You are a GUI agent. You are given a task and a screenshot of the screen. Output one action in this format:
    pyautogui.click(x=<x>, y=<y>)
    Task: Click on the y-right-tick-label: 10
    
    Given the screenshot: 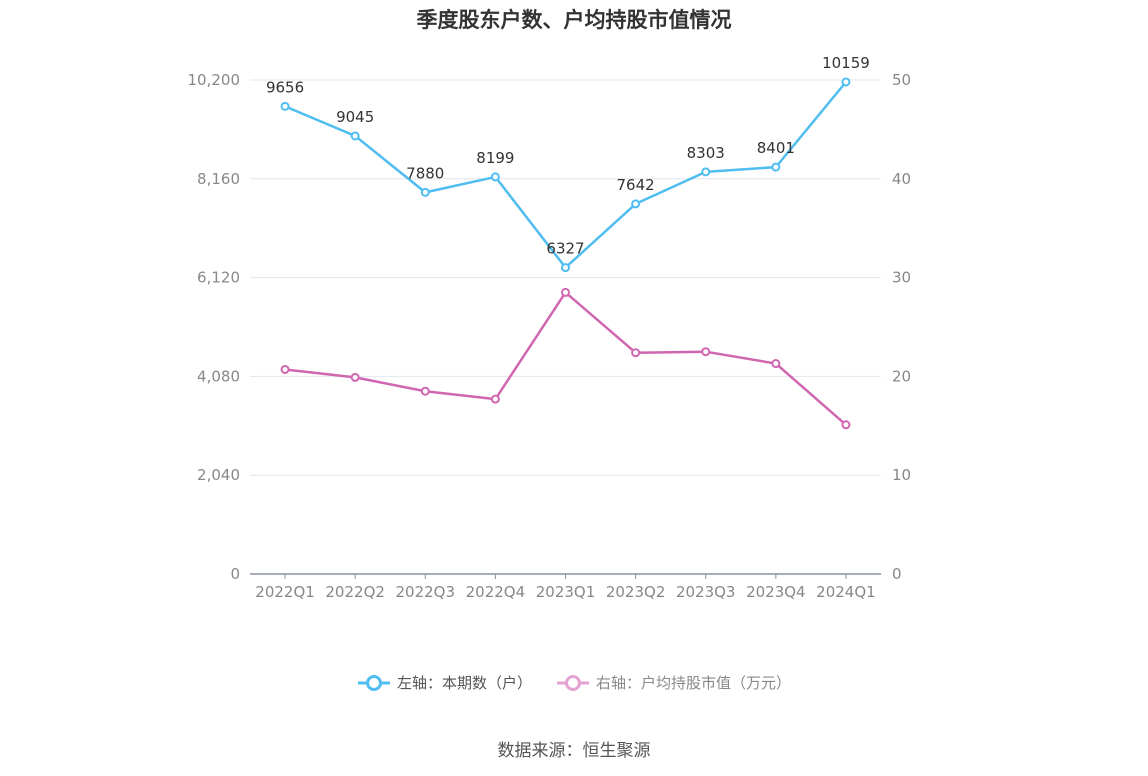 What is the action you would take?
    pyautogui.click(x=901, y=475)
    